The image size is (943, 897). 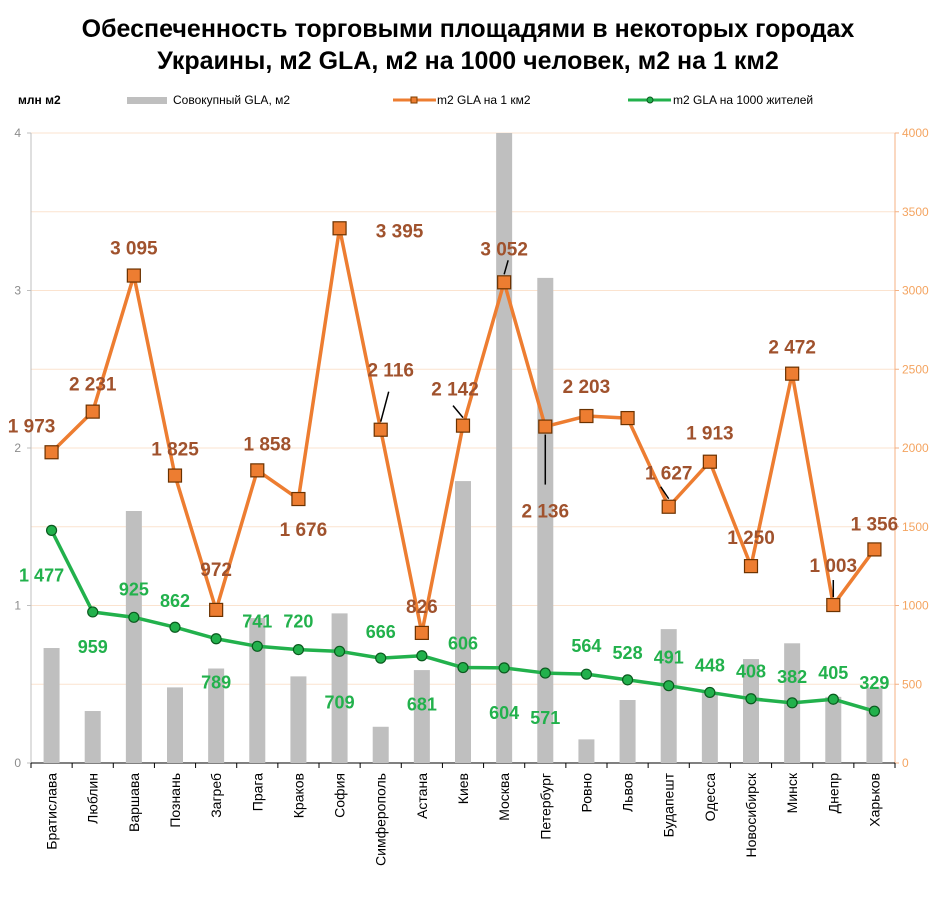 I want to click on data-label-orange: 1 250, so click(x=751, y=538).